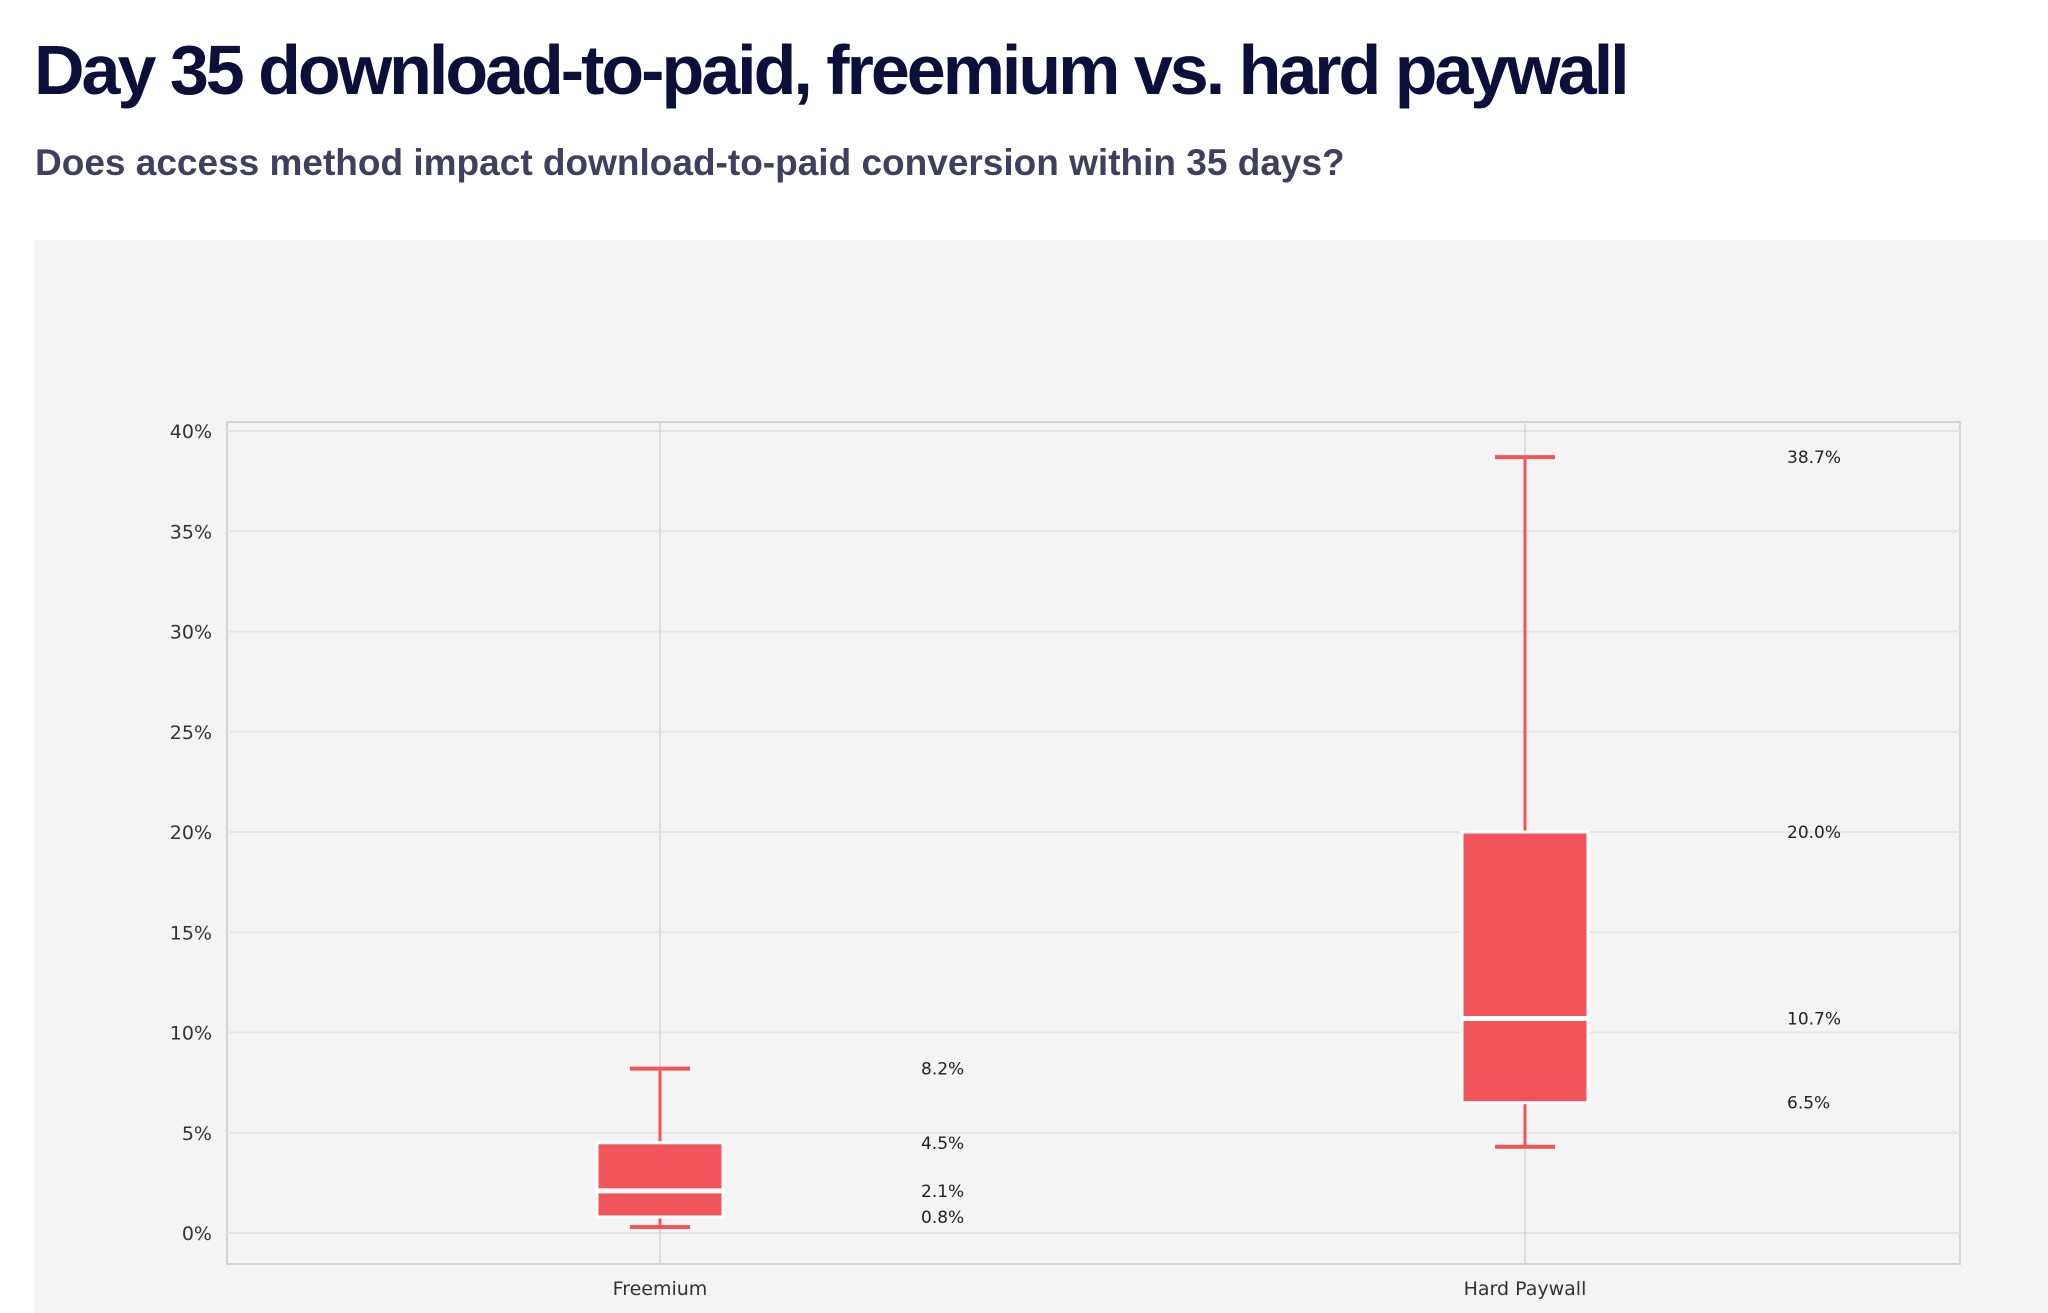  What do you see at coordinates (191, 733) in the screenshot?
I see `y-tick-label: 25%` at bounding box center [191, 733].